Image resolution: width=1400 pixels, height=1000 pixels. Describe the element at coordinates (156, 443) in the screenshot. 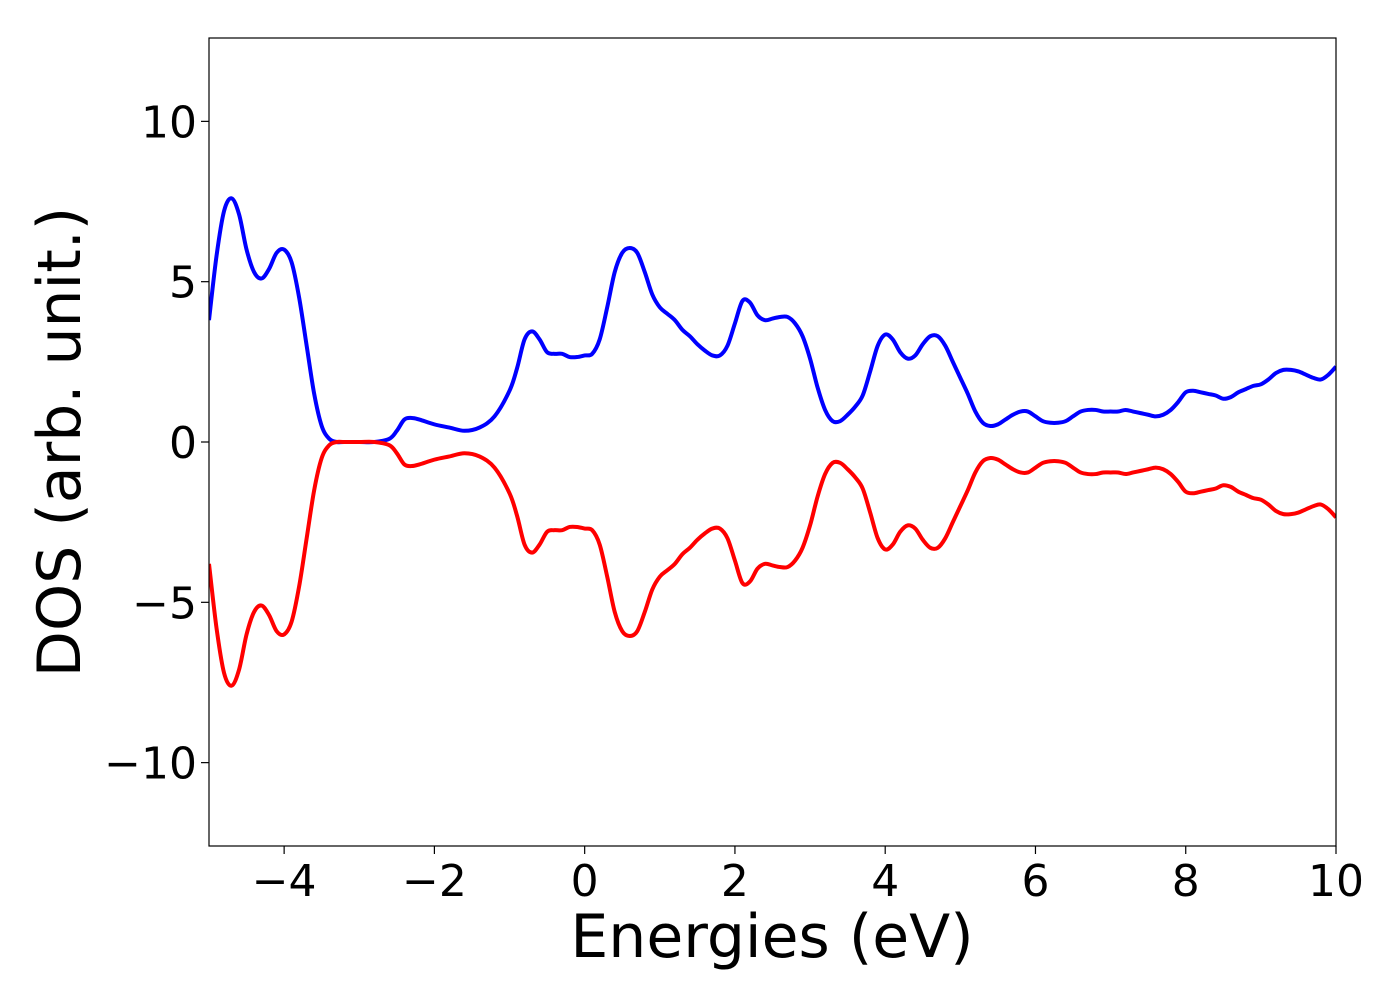

I see `y-axis-ticks: −10 −5 0 5 10` at that location.